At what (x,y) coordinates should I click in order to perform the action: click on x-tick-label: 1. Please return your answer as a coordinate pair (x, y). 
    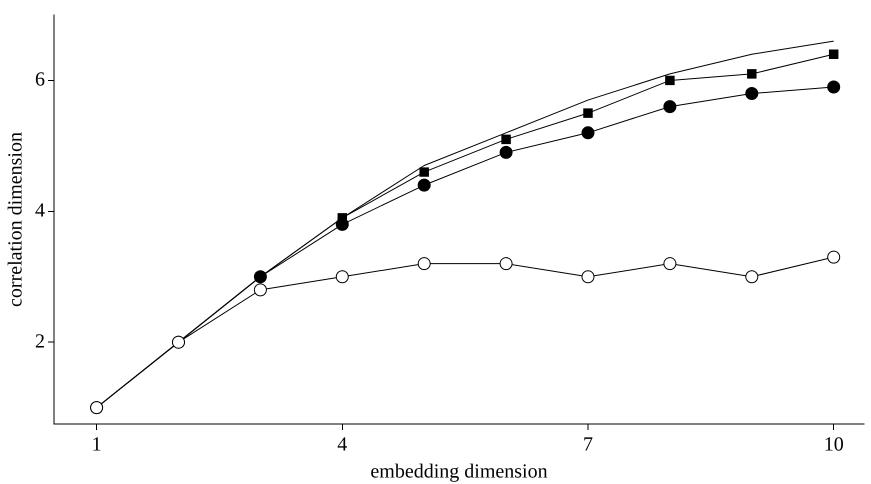
    Looking at the image, I should click on (97, 444).